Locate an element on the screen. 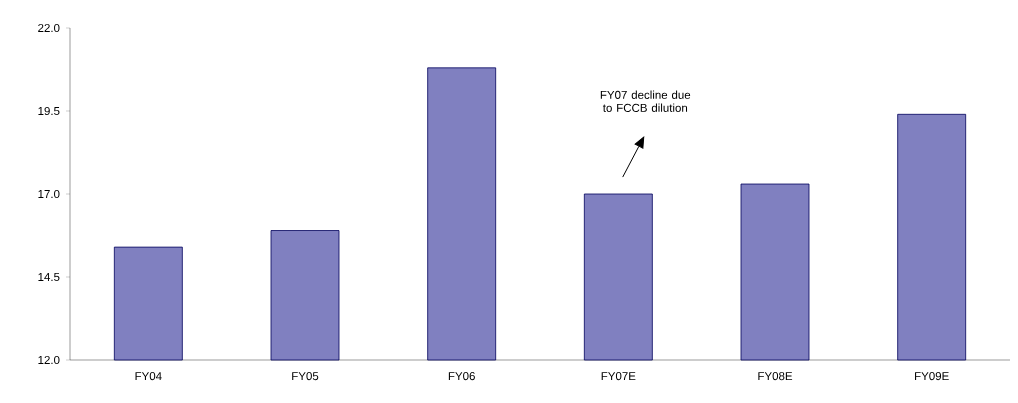  x-tick-label: FY06 is located at coordinates (461, 376).